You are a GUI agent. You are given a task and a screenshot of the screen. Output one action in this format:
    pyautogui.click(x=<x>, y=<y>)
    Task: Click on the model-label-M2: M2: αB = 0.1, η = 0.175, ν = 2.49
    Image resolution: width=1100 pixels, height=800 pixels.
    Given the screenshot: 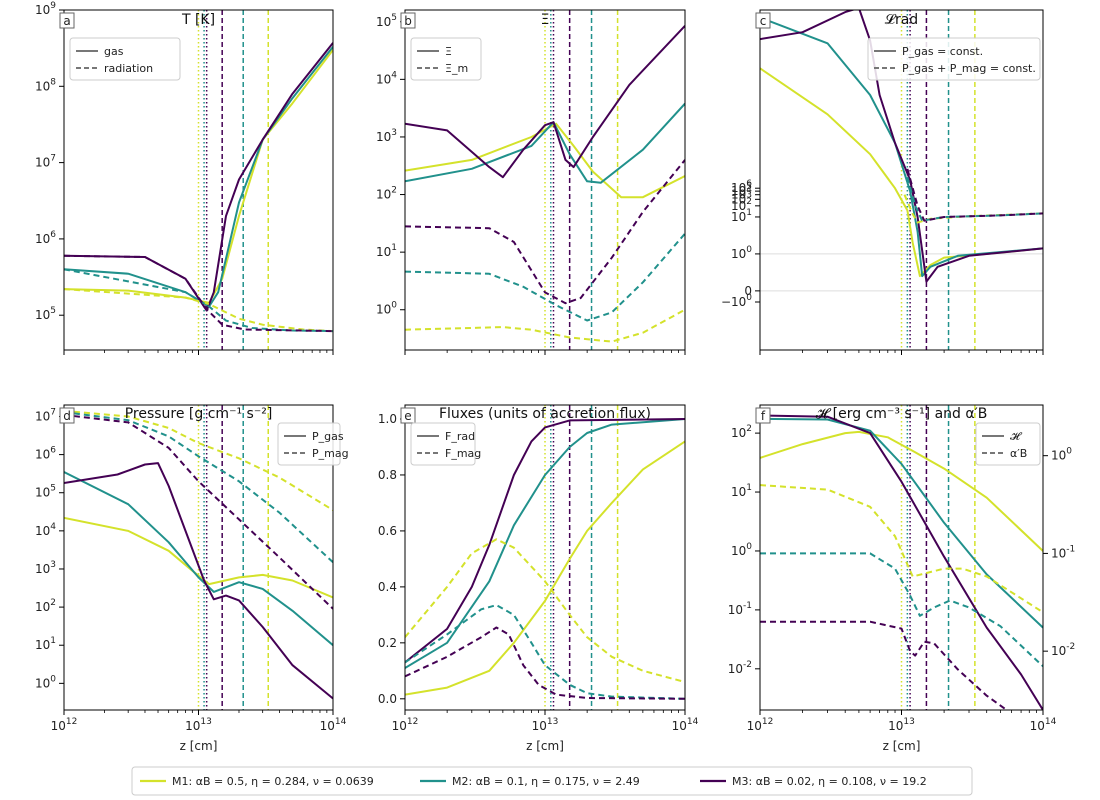 What is the action you would take?
    pyautogui.click(x=546, y=781)
    